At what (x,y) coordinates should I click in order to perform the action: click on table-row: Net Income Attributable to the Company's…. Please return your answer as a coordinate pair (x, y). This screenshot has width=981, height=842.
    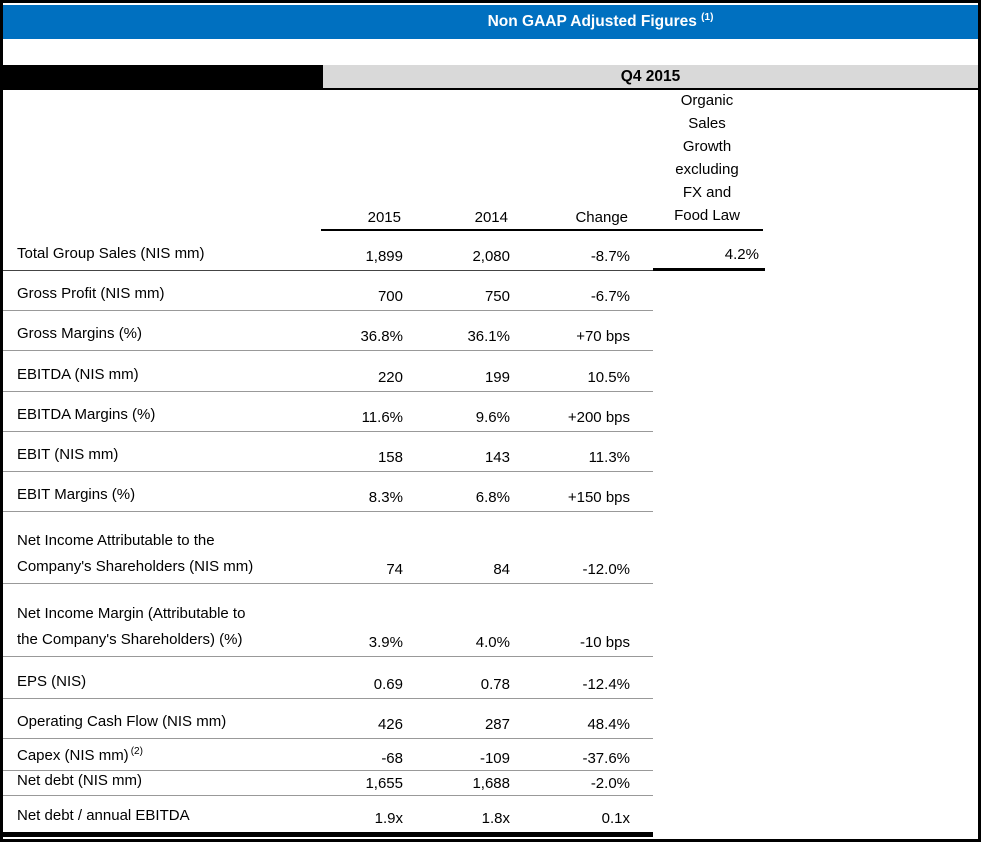
    Looking at the image, I should click on (490, 548).